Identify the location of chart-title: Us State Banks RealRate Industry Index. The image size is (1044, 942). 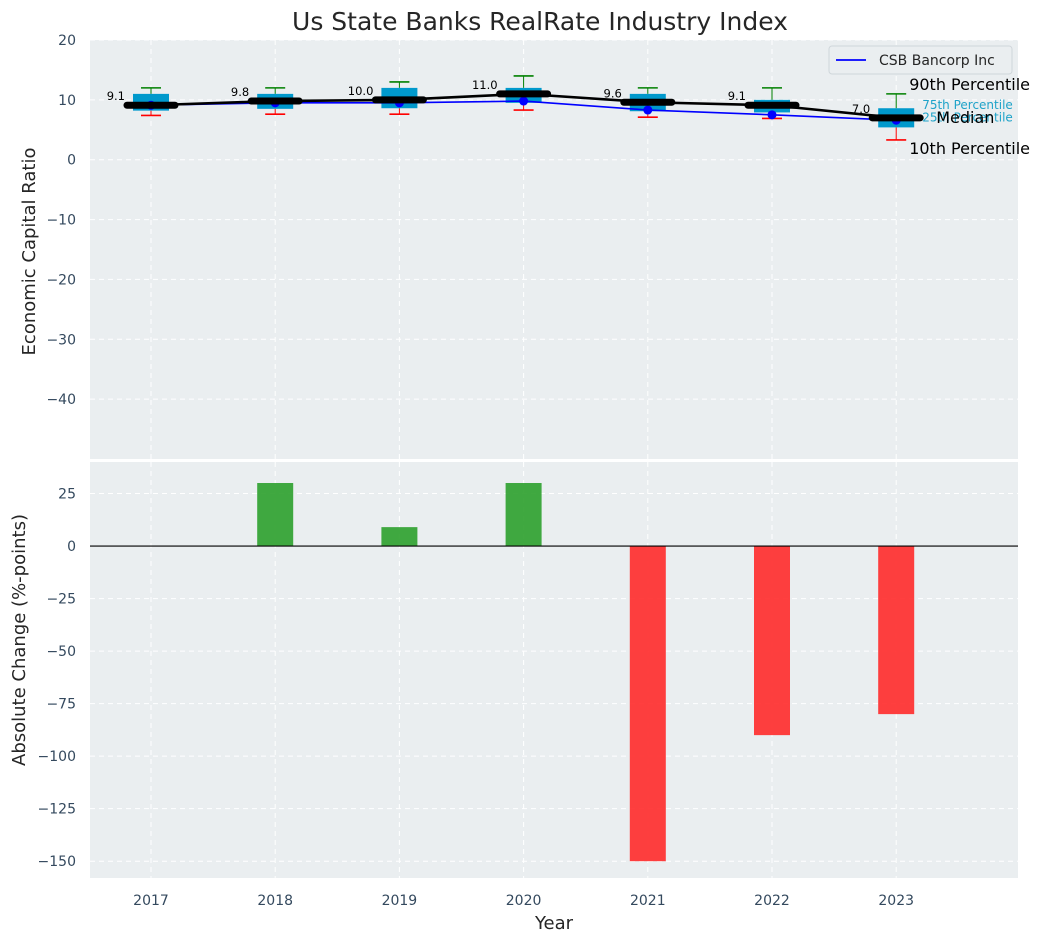
(540, 21).